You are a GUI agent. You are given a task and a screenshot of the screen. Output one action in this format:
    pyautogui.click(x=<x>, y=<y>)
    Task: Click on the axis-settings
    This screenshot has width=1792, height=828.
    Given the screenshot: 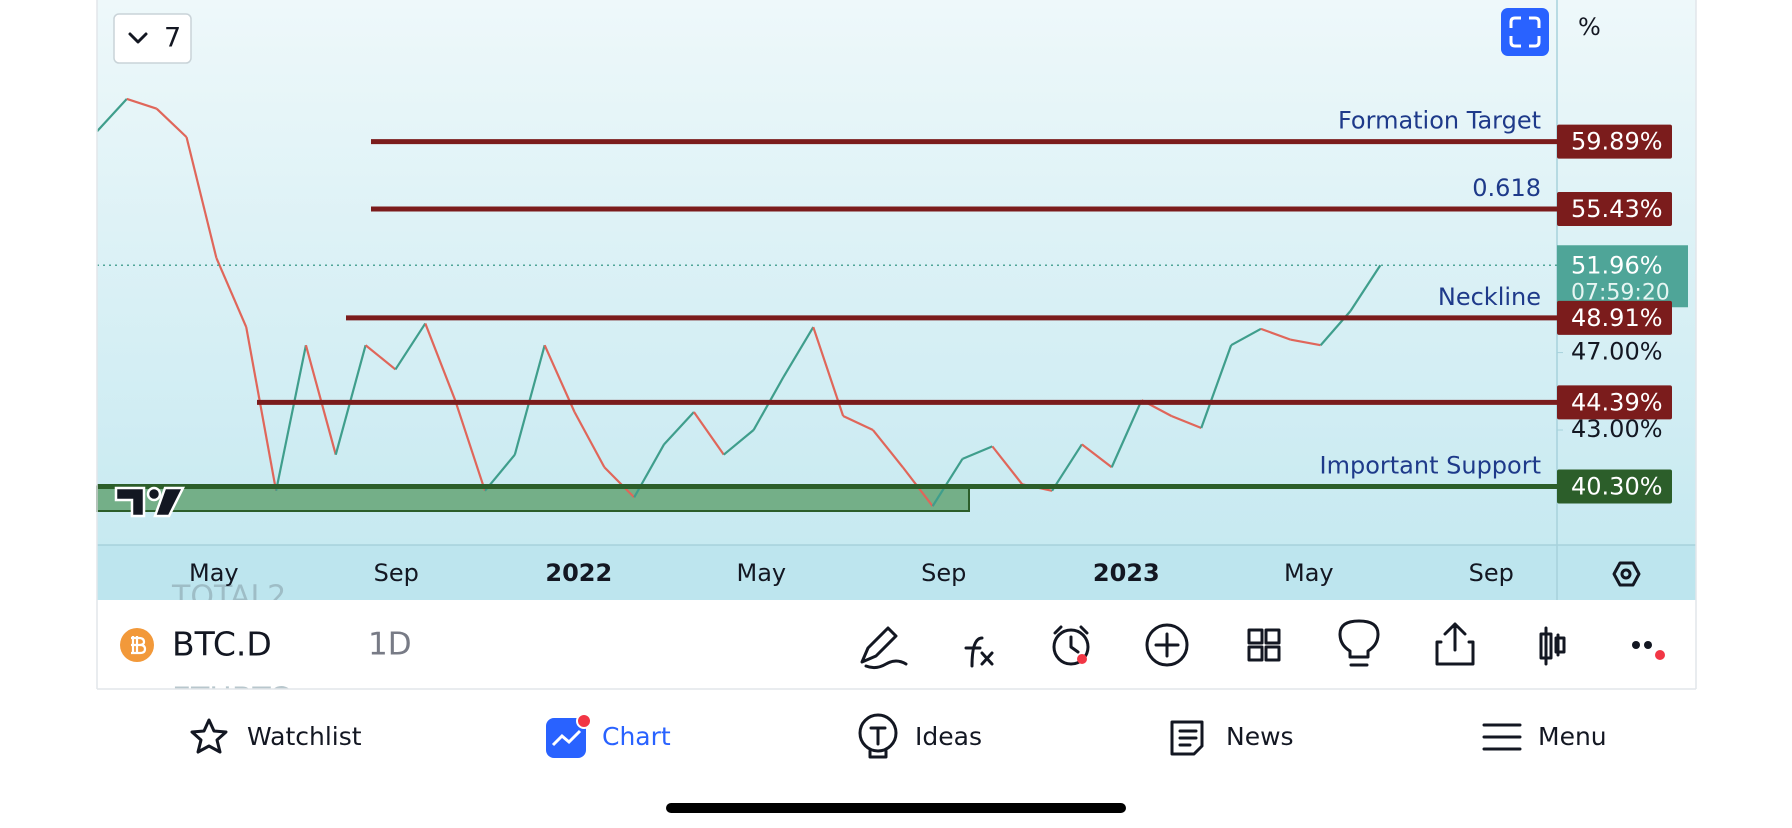 What is the action you would take?
    pyautogui.click(x=1626, y=574)
    